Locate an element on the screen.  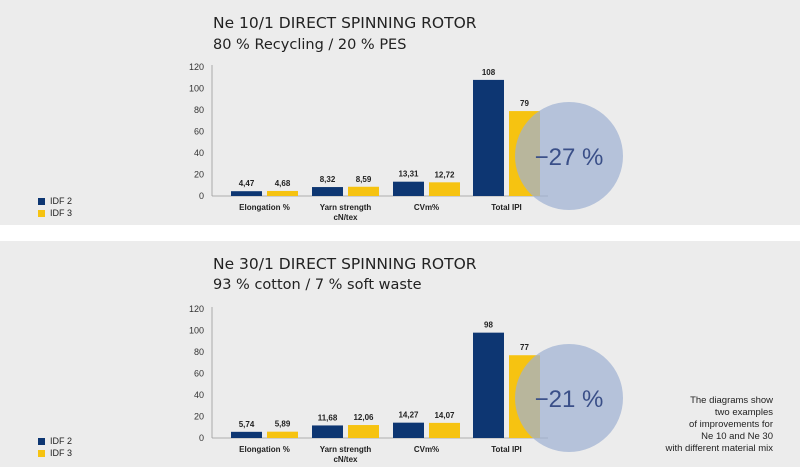
chart-subtitle: 93 % cotton / 7 % soft waste is located at coordinates (317, 285).